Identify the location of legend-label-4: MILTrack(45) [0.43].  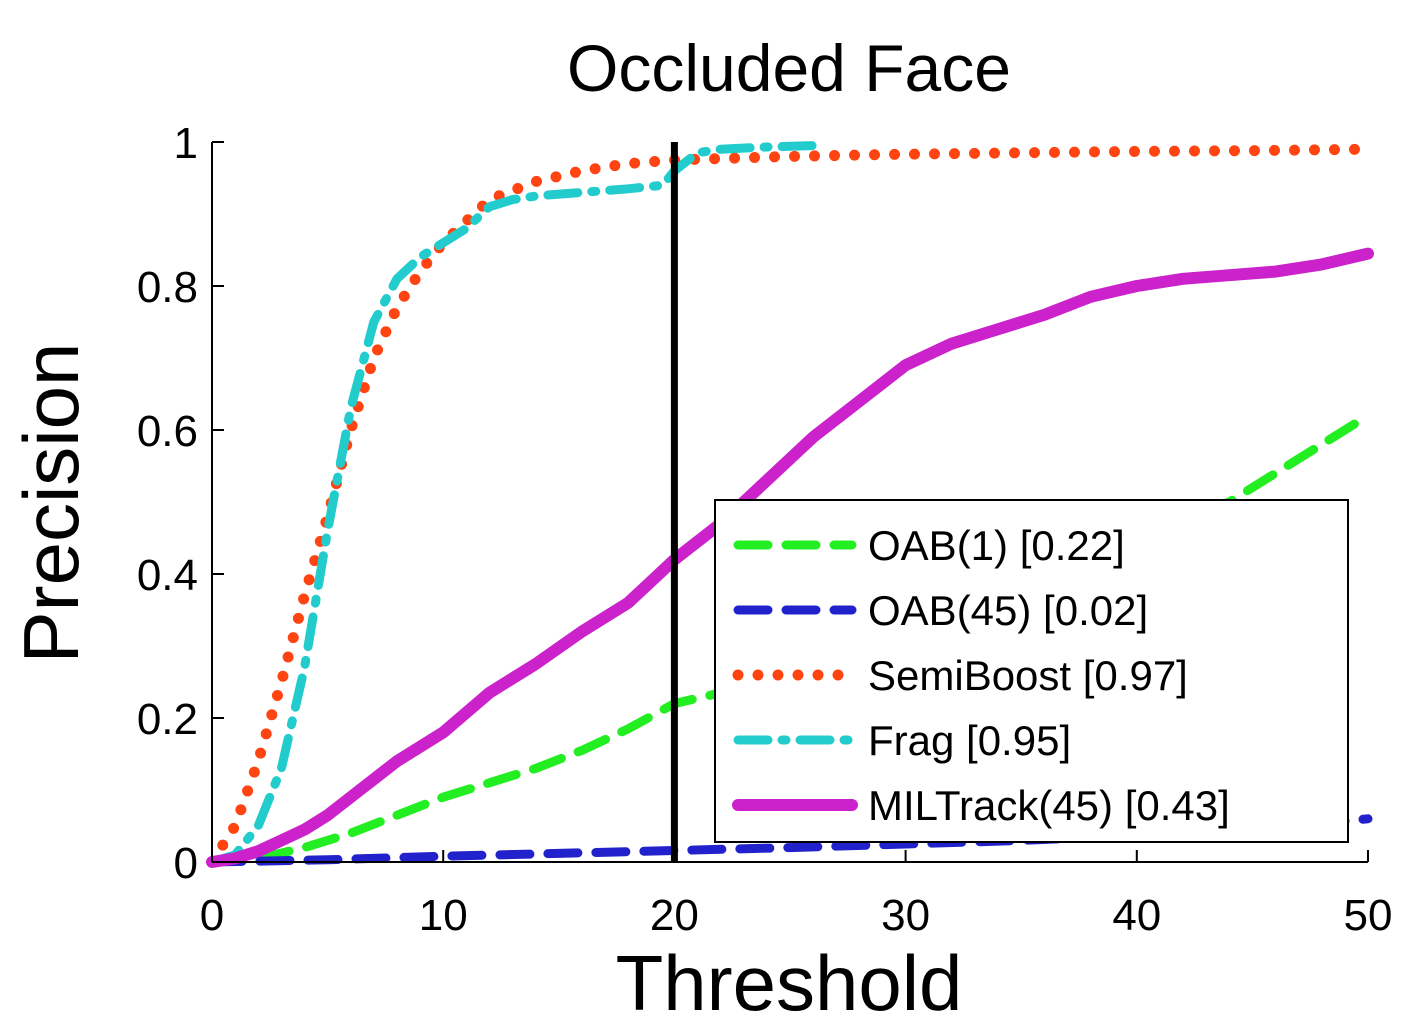
(1049, 805).